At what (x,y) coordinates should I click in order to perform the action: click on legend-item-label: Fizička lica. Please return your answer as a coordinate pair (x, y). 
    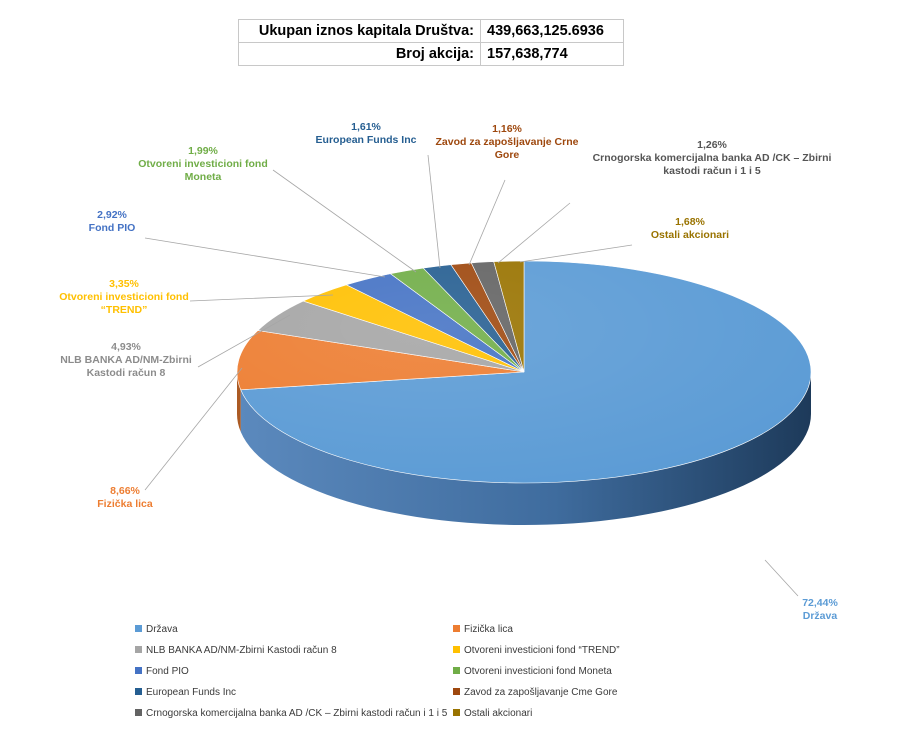
    Looking at the image, I should click on (488, 629).